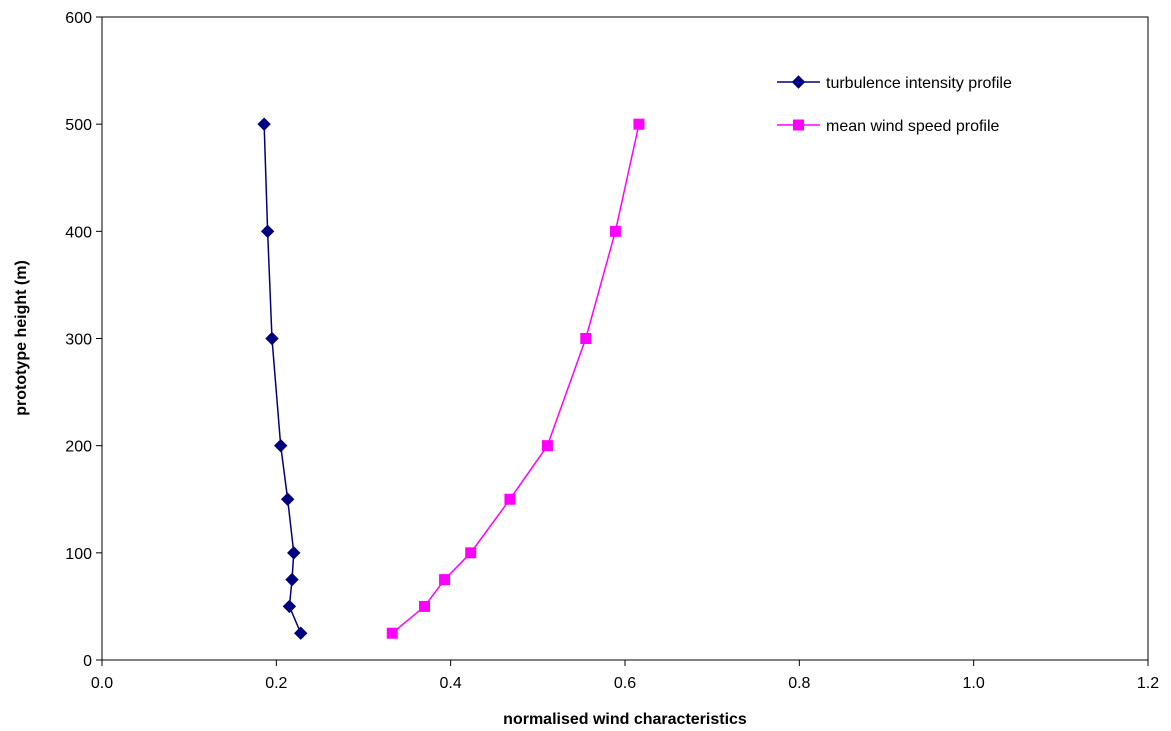 This screenshot has width=1171, height=731. Describe the element at coordinates (102, 683) in the screenshot. I see `x-tick-label: 0.0` at that location.